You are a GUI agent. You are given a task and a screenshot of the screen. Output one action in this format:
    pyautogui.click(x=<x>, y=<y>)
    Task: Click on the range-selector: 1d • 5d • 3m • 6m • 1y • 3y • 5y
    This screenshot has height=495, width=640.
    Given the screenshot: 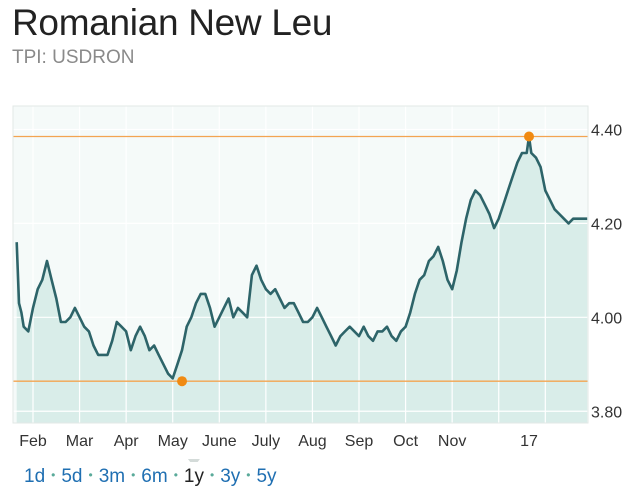 What is the action you would take?
    pyautogui.click(x=150, y=477)
    